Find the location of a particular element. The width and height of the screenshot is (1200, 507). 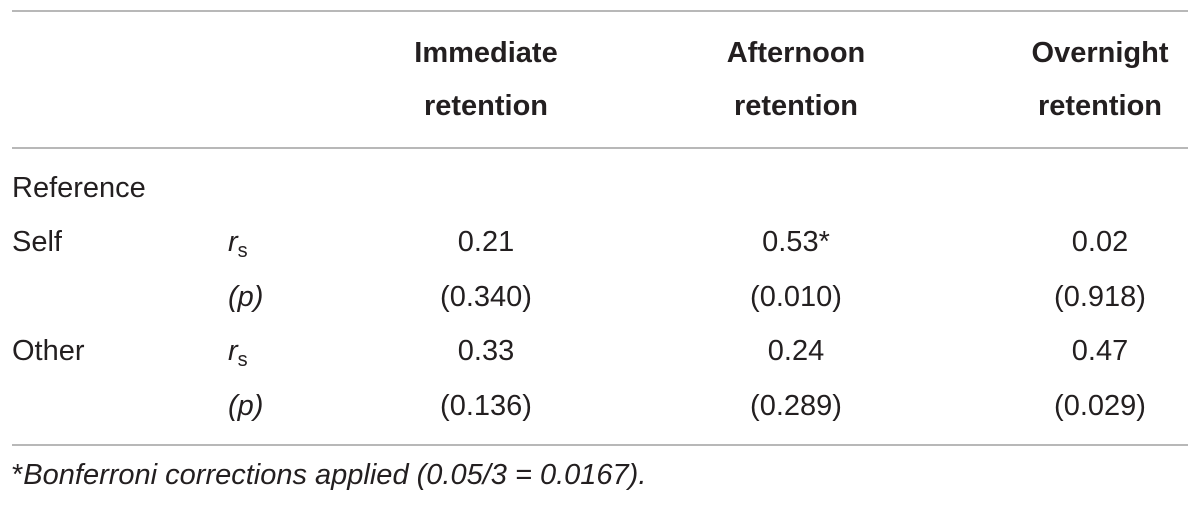

cell-other-r-overnight: 0.47 is located at coordinates (1100, 351).